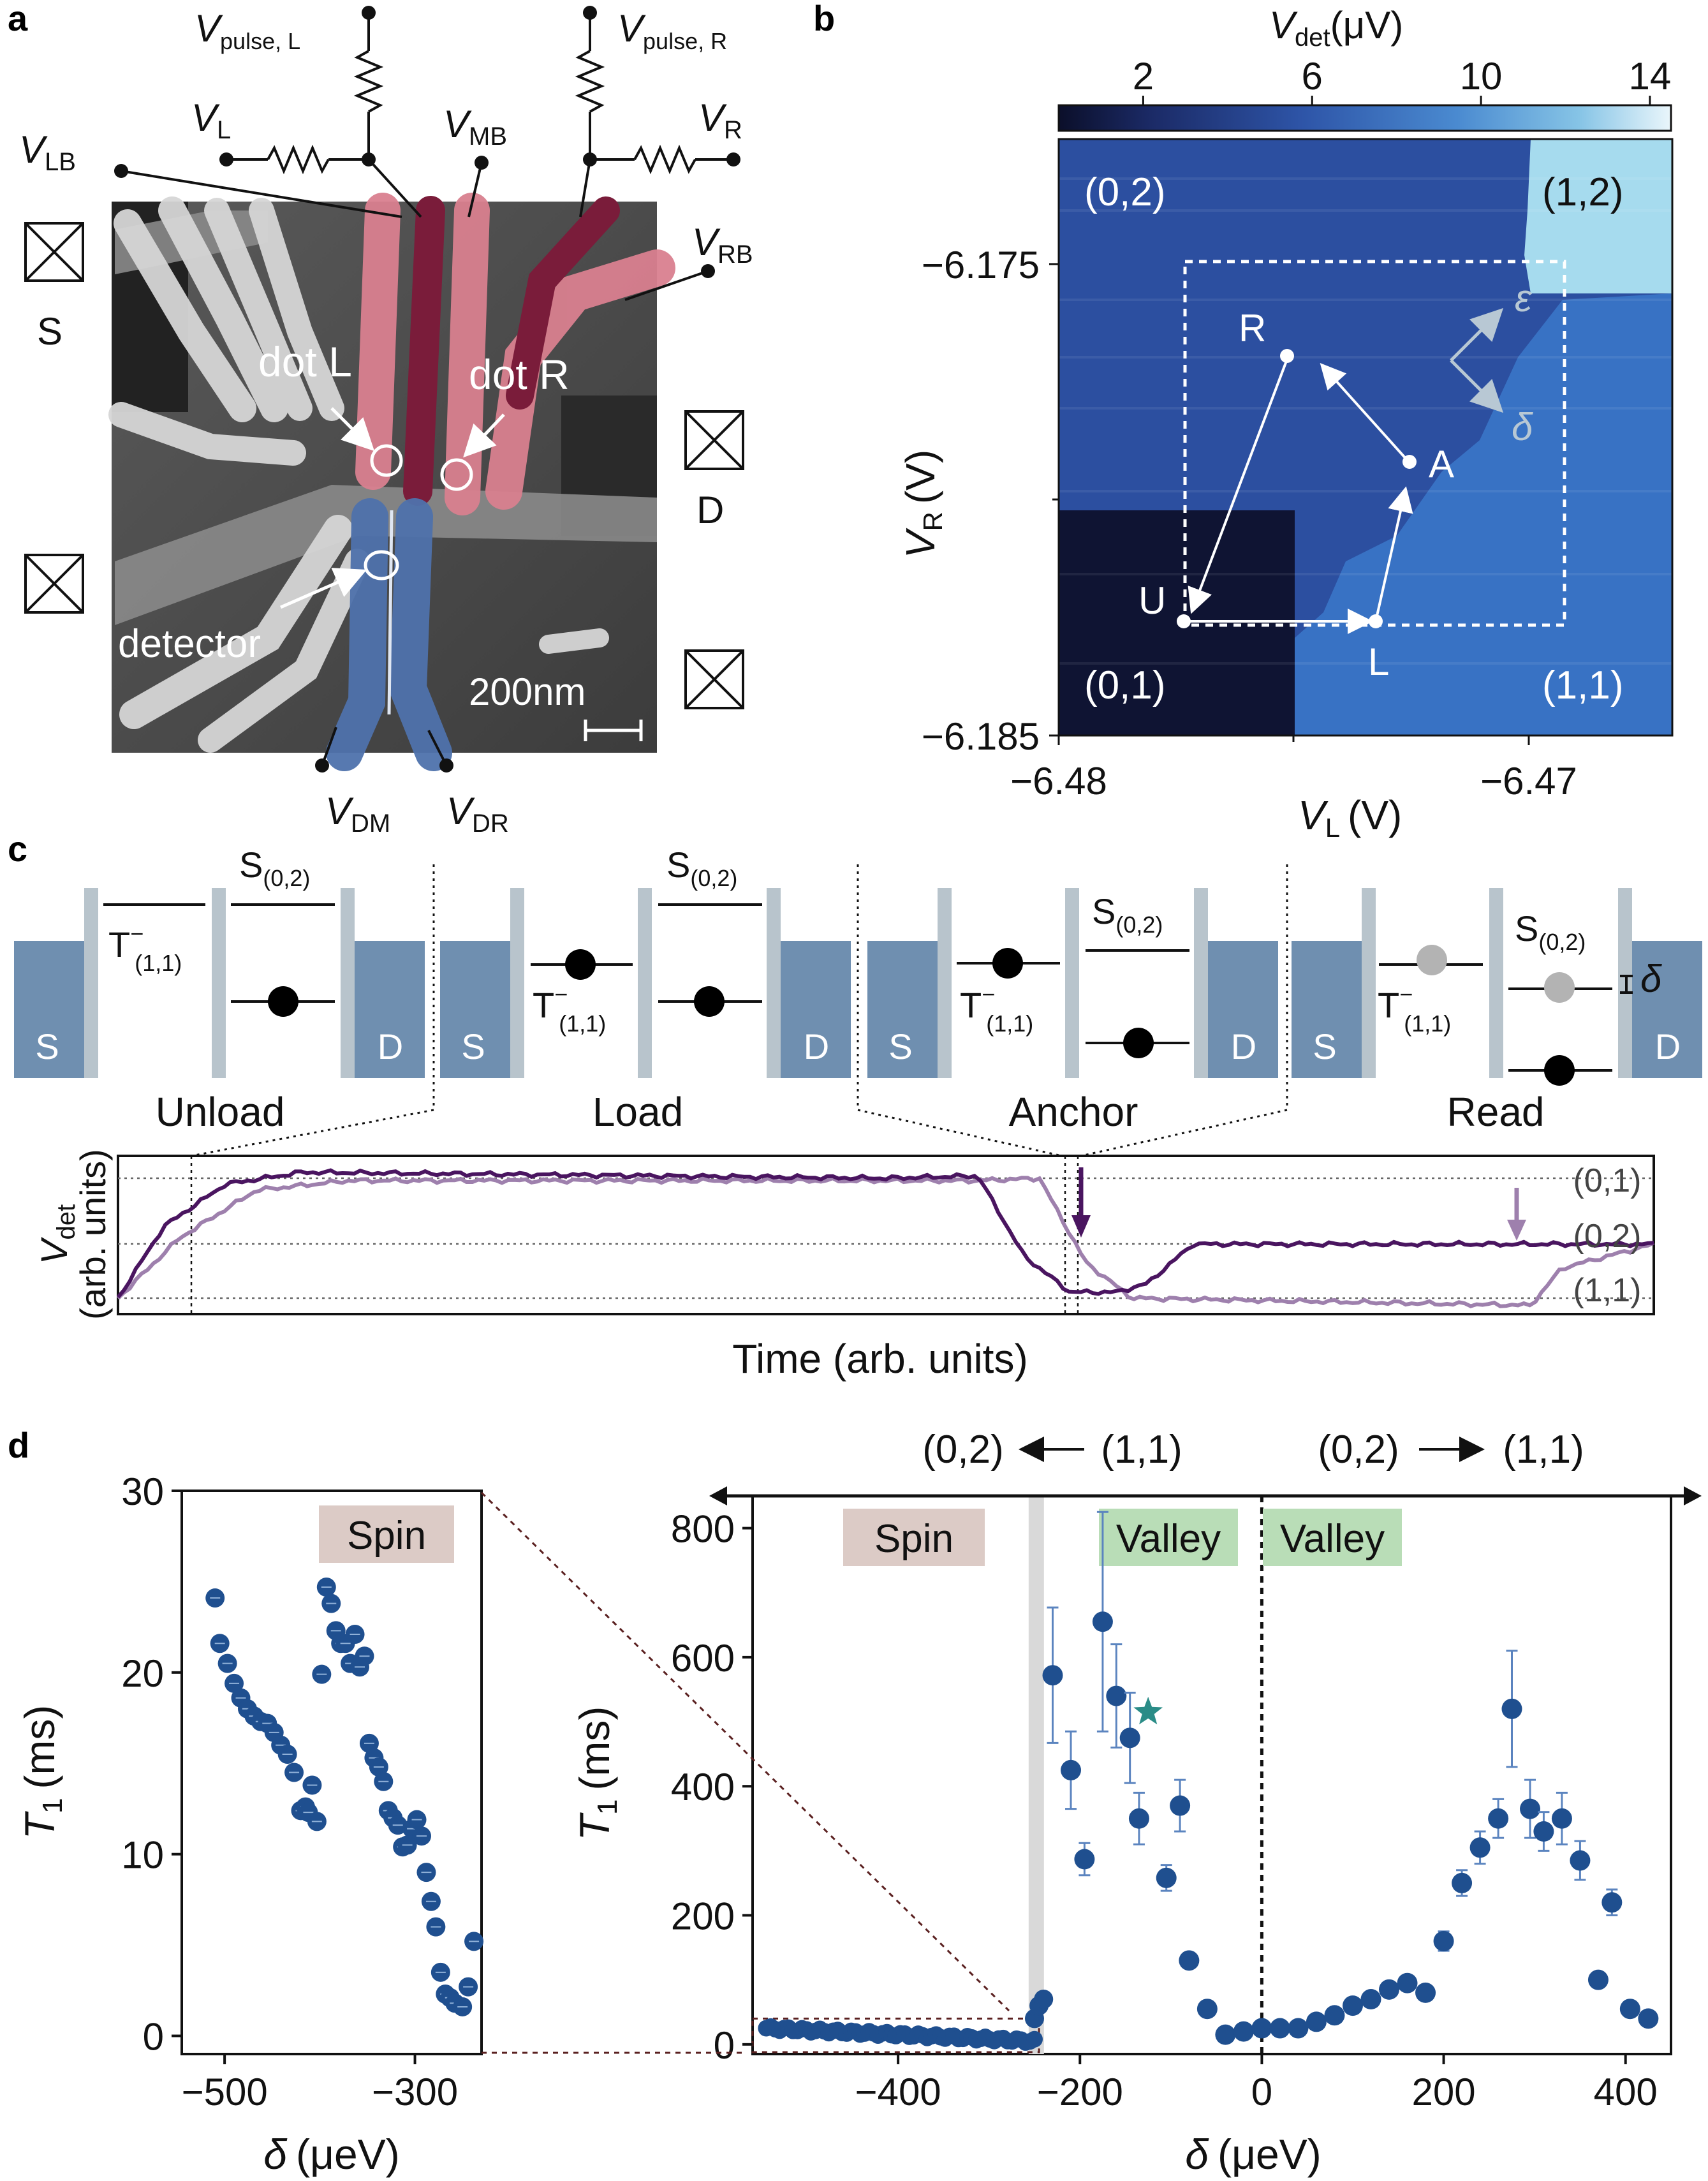 Image resolution: width=1708 pixels, height=2181 pixels. Describe the element at coordinates (1208, 1781) in the screenshot. I see `main-points` at that location.